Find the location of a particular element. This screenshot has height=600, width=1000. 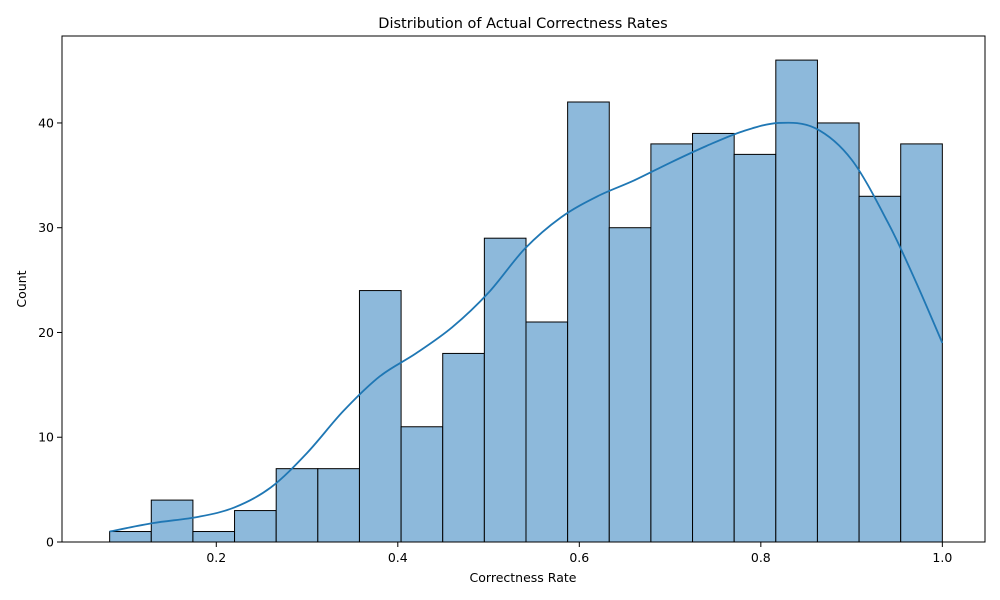

x-tick-label: 0.2 is located at coordinates (216, 557).